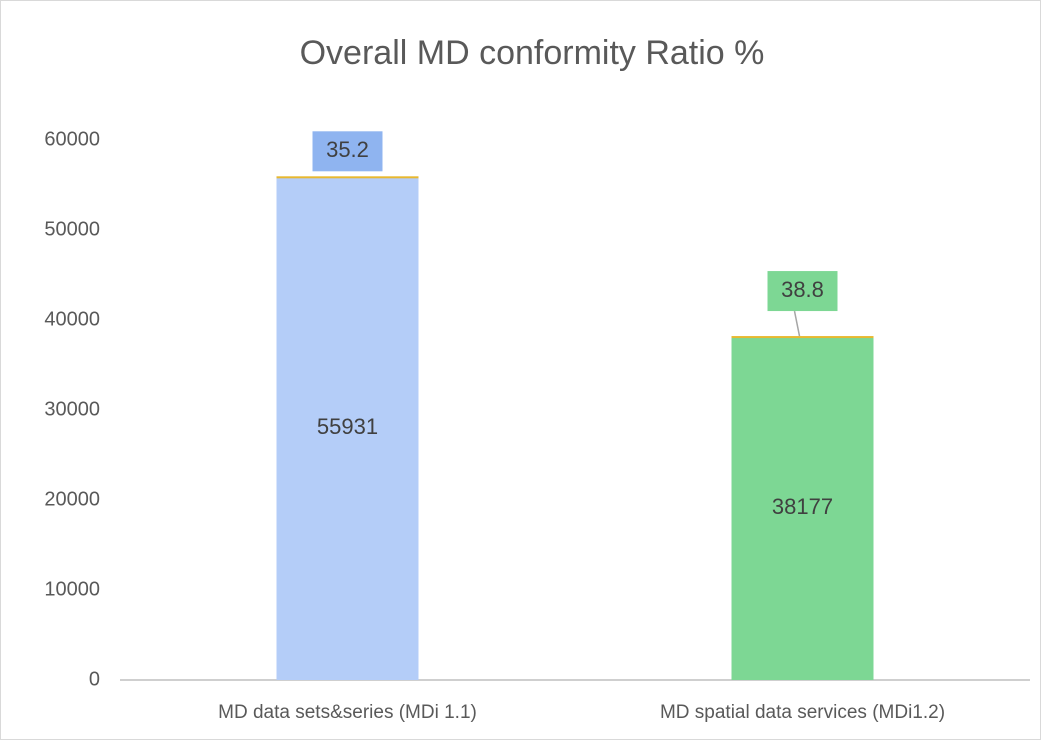 The width and height of the screenshot is (1041, 740). I want to click on data-label: 55931, so click(347, 426).